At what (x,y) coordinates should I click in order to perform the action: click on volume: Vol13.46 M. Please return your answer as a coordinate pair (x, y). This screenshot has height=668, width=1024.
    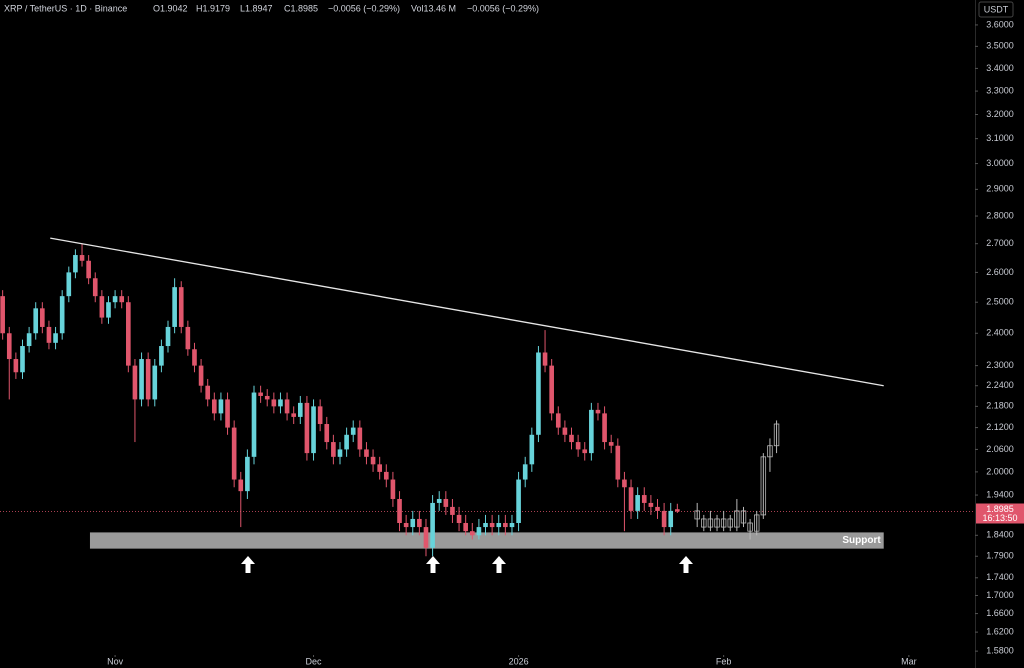
    Looking at the image, I should click on (433, 8).